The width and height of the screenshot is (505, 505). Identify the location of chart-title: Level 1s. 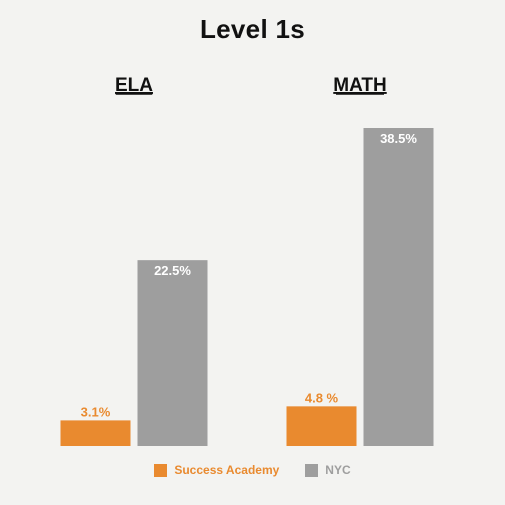
(252, 29).